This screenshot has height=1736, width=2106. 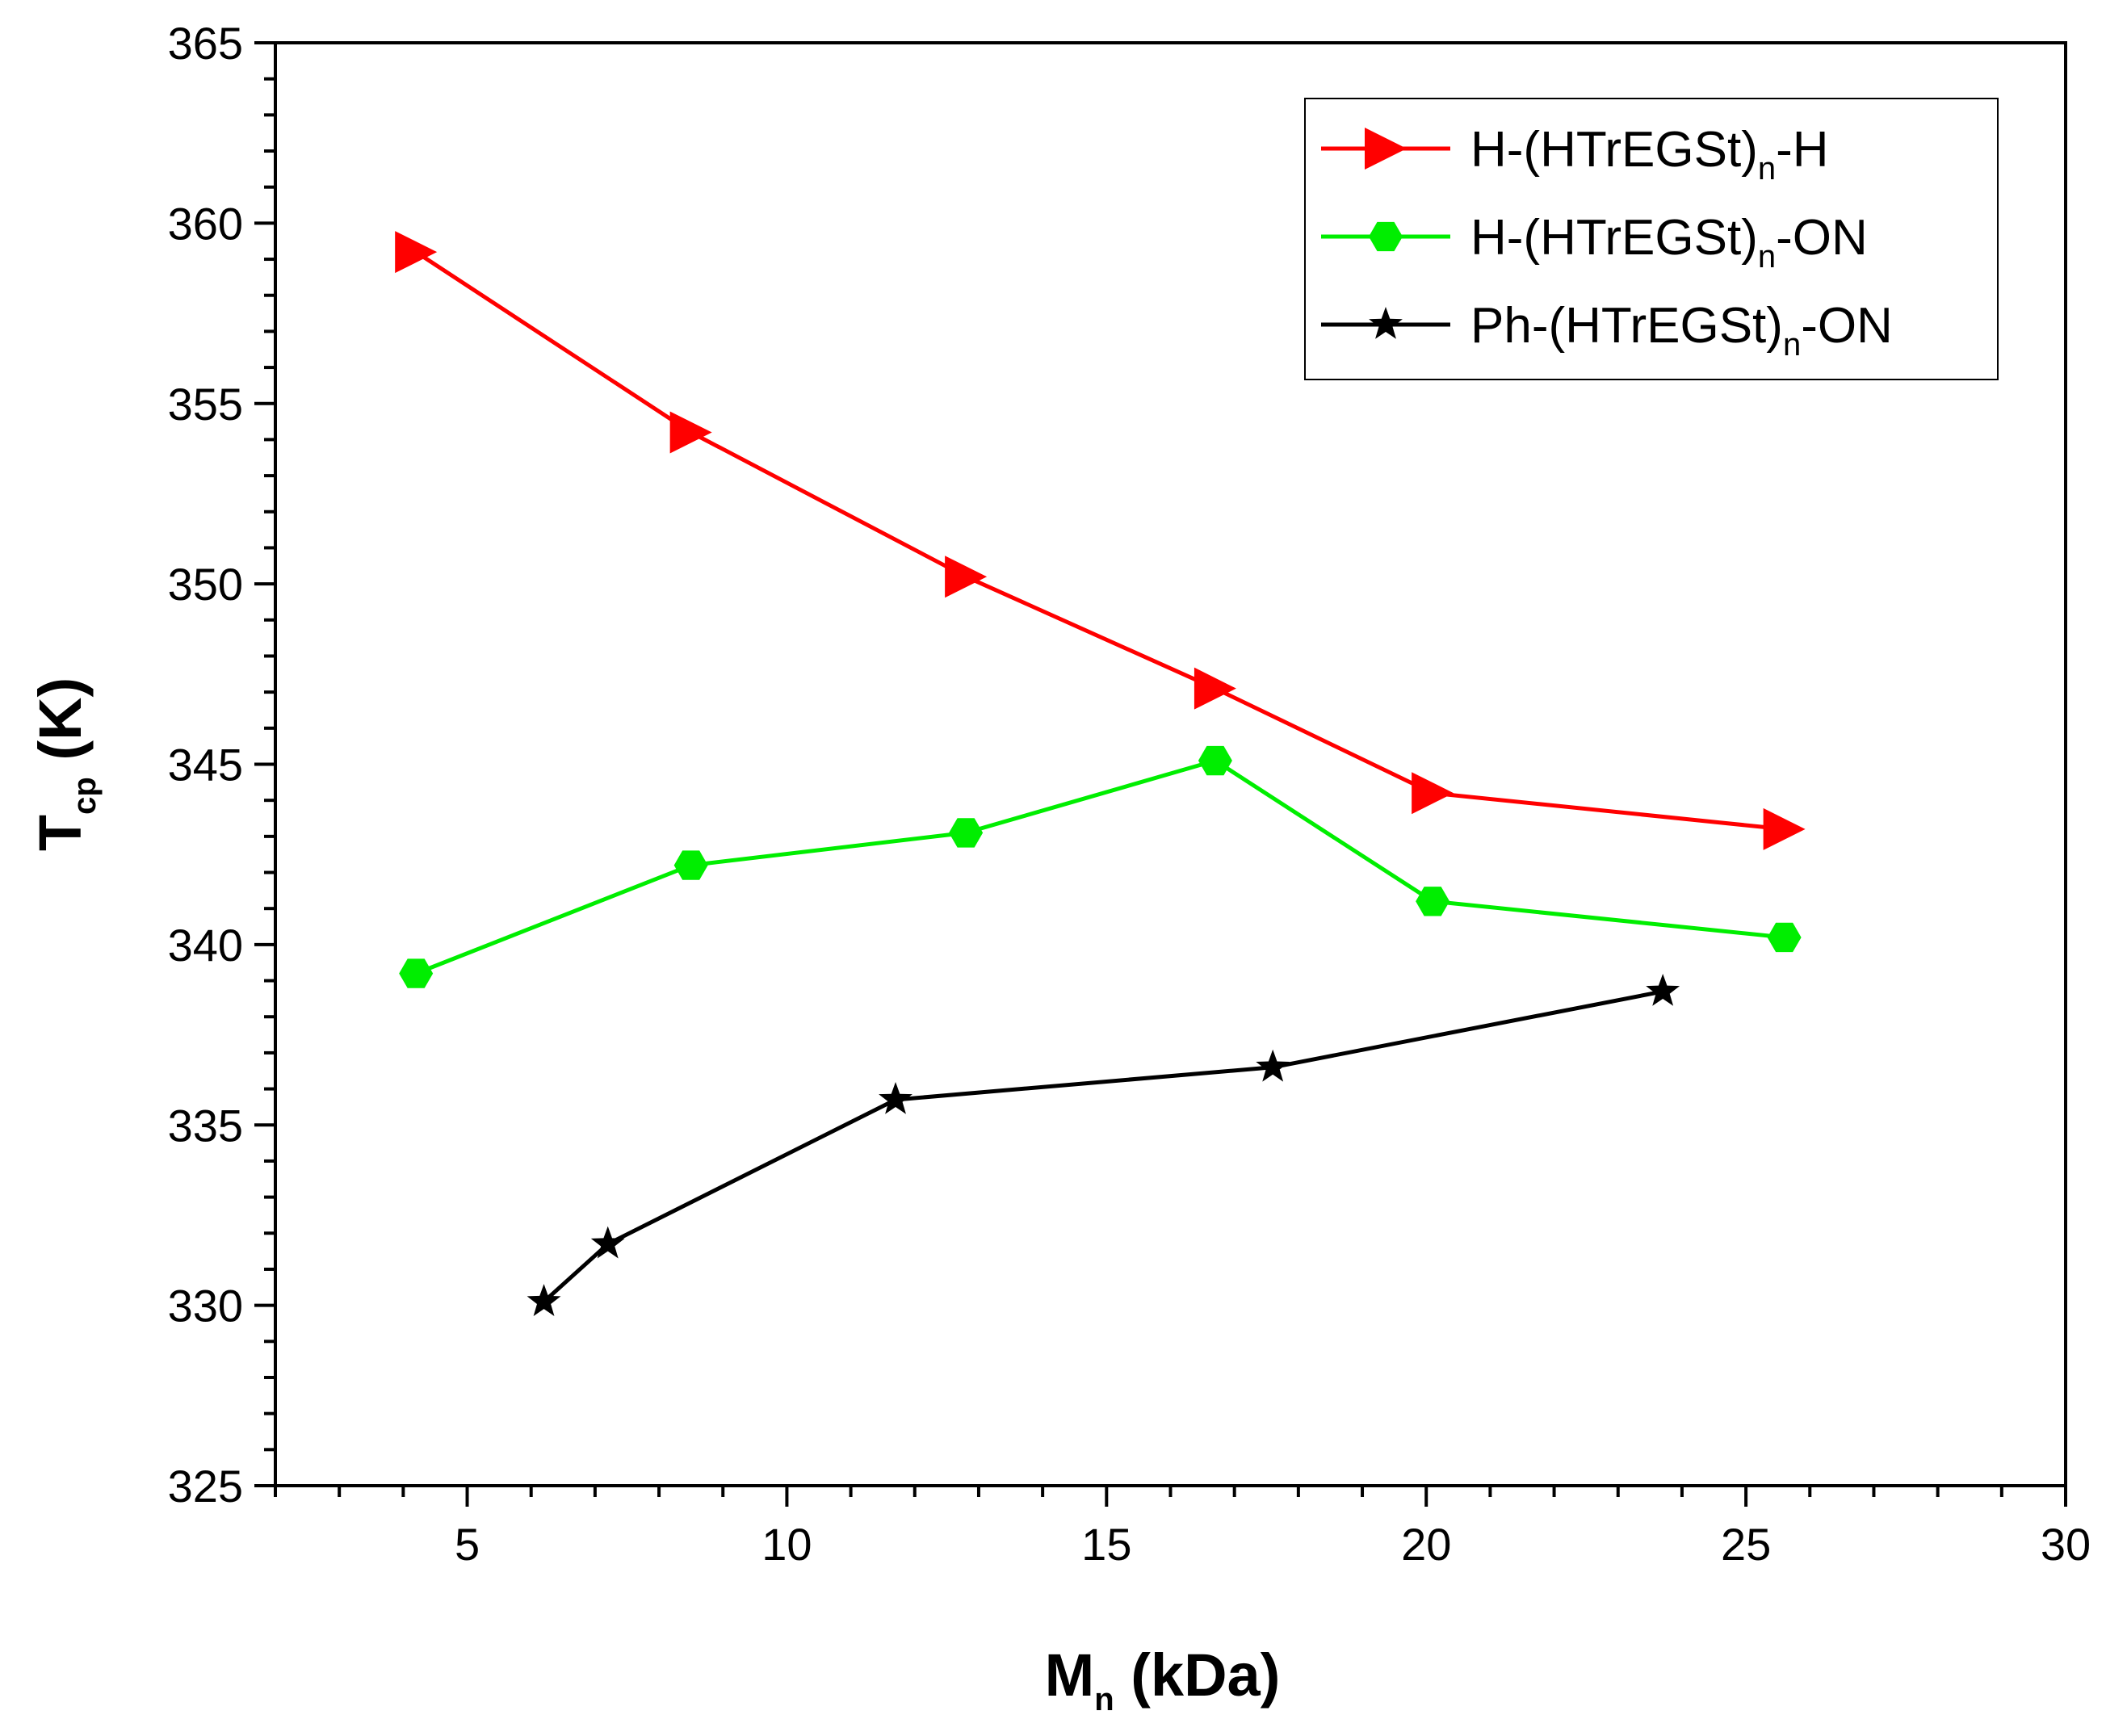 I want to click on y-tick-label: 340, so click(x=205, y=945).